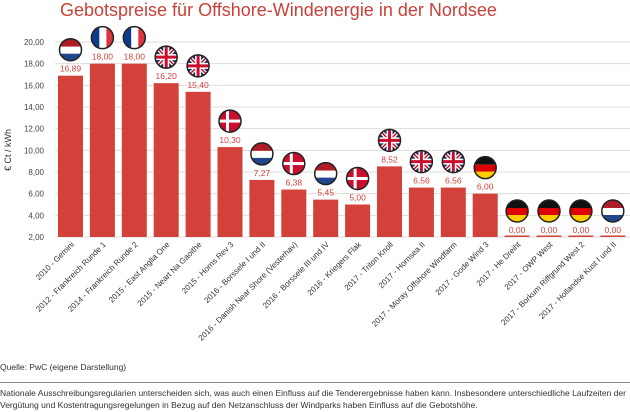  Describe the element at coordinates (34, 42) in the screenshot. I see `y-tick-label: 20,00` at that location.